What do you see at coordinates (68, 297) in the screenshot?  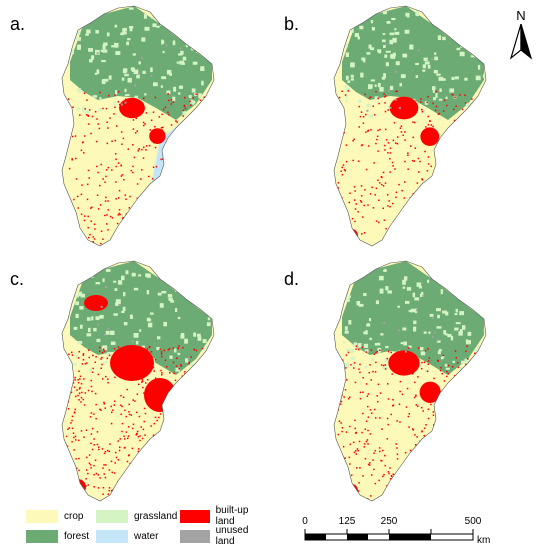 I see `built-up-north` at bounding box center [68, 297].